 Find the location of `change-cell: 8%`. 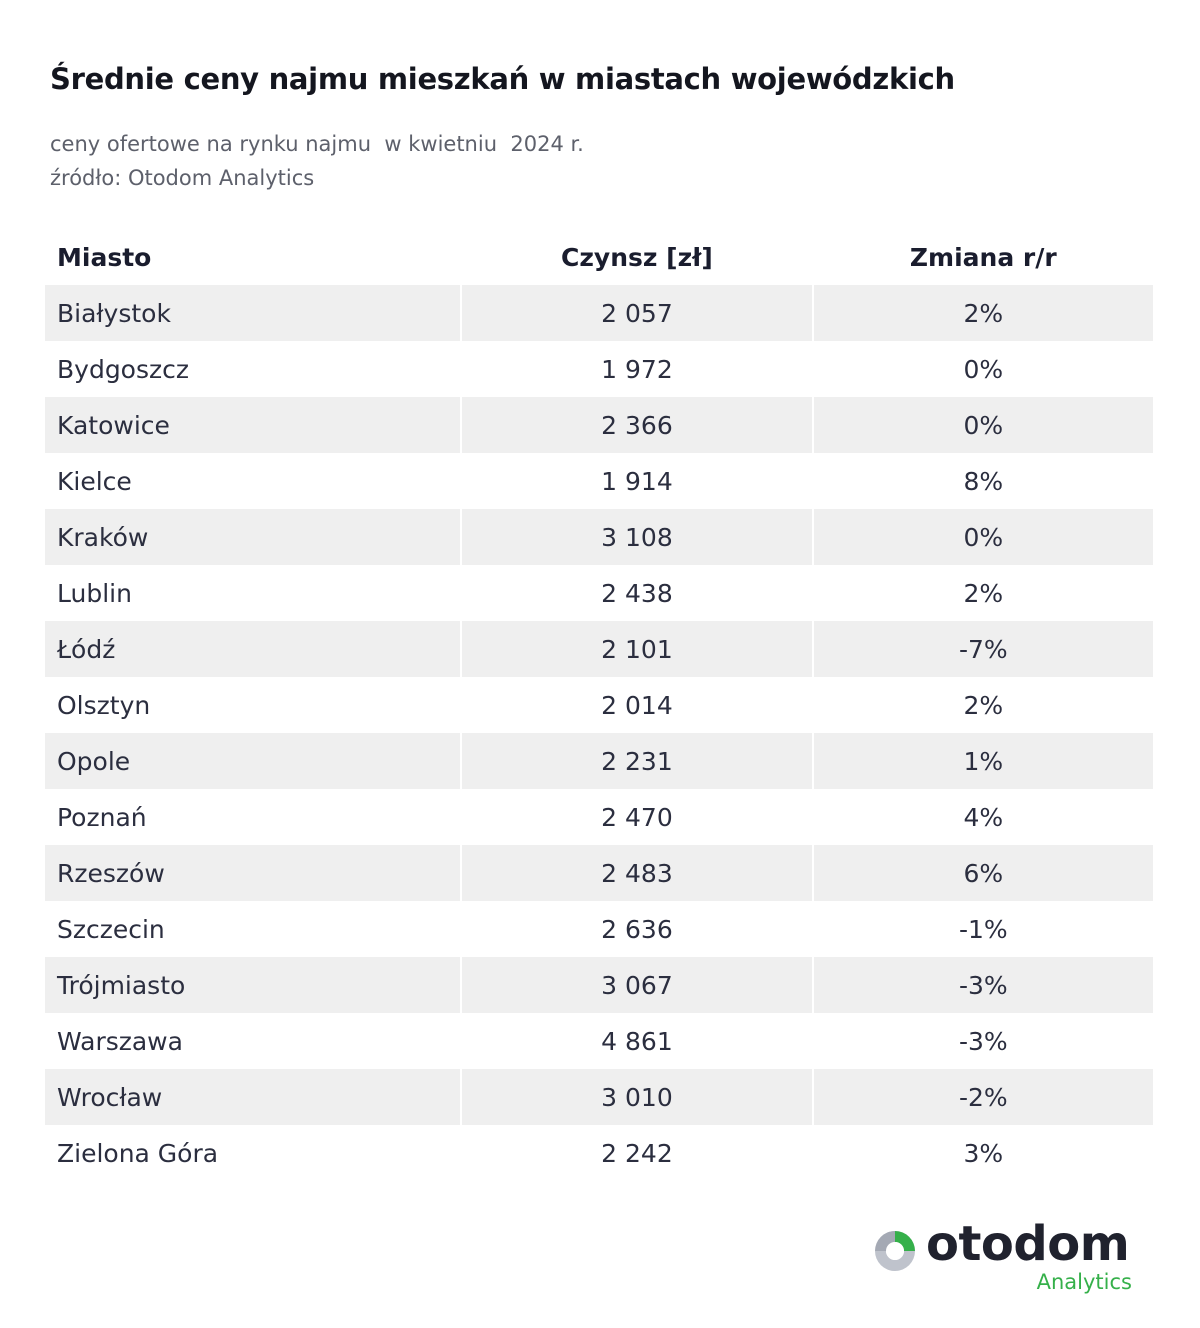

change-cell: 8% is located at coordinates (983, 481).